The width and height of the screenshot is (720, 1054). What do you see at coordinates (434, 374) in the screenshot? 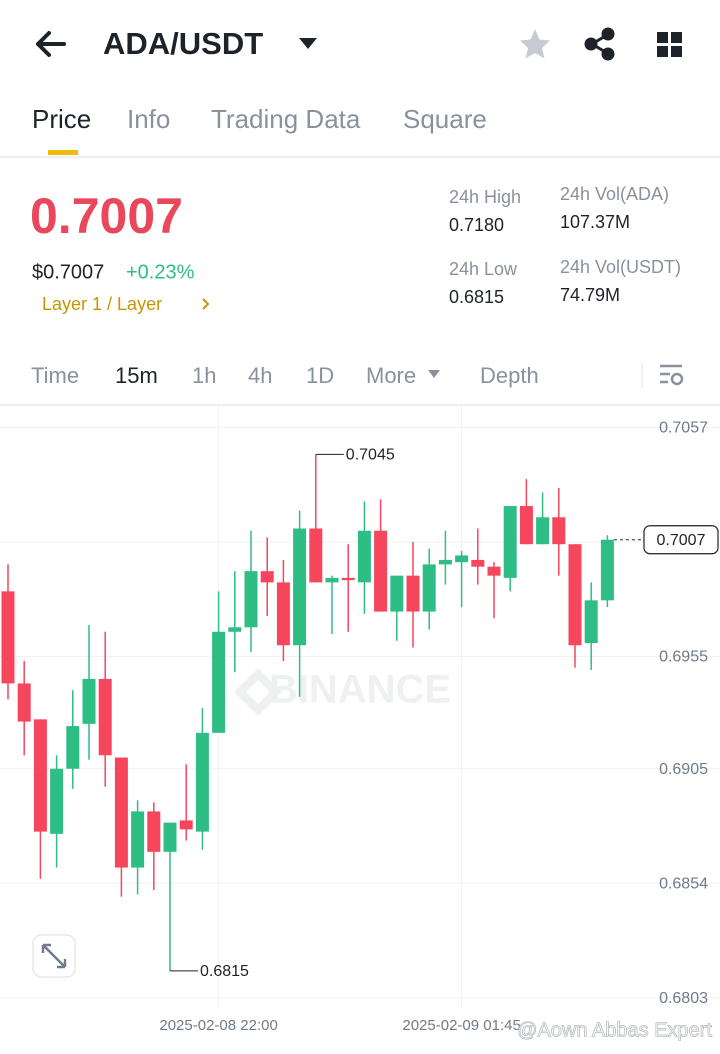
I see `more-dropdown` at bounding box center [434, 374].